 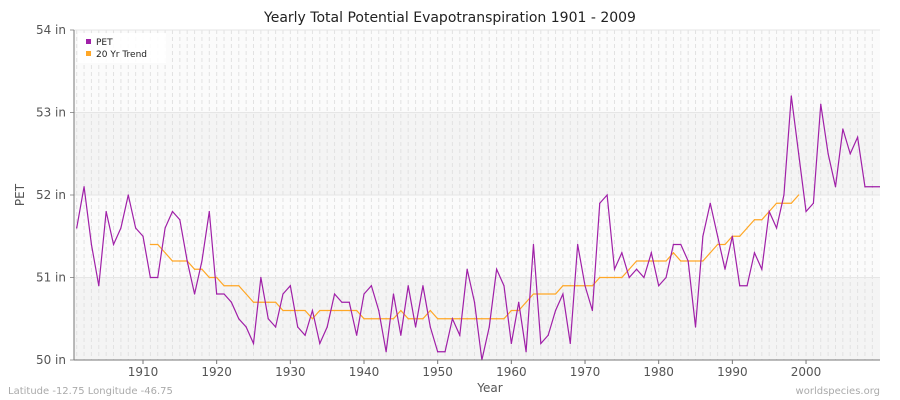 What do you see at coordinates (88, 53) in the screenshot?
I see `legend-swatch-trend` at bounding box center [88, 53].